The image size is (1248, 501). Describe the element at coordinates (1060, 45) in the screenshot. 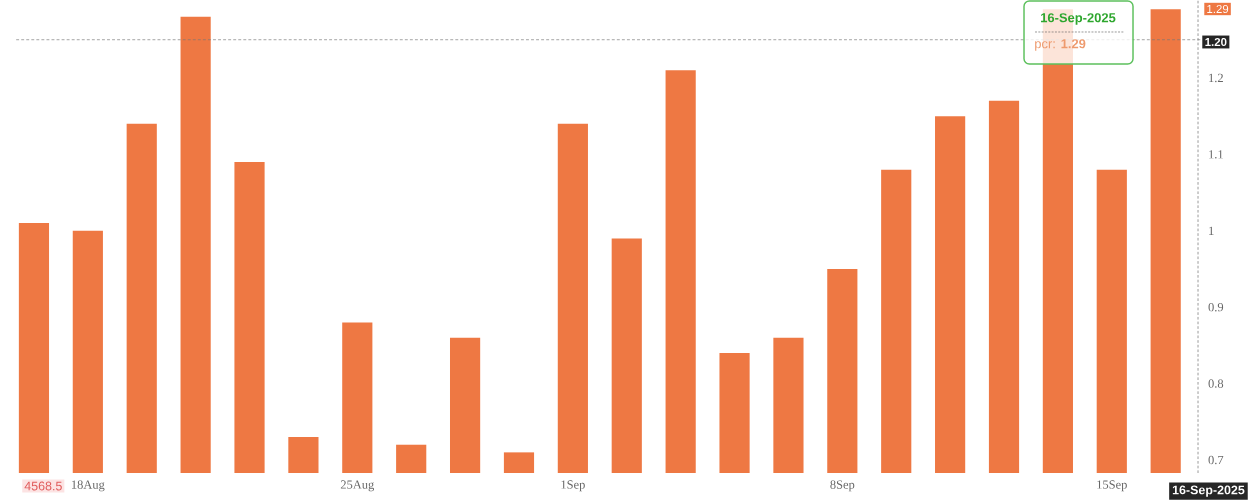

I see `annotation: pcr: 1.29` at that location.